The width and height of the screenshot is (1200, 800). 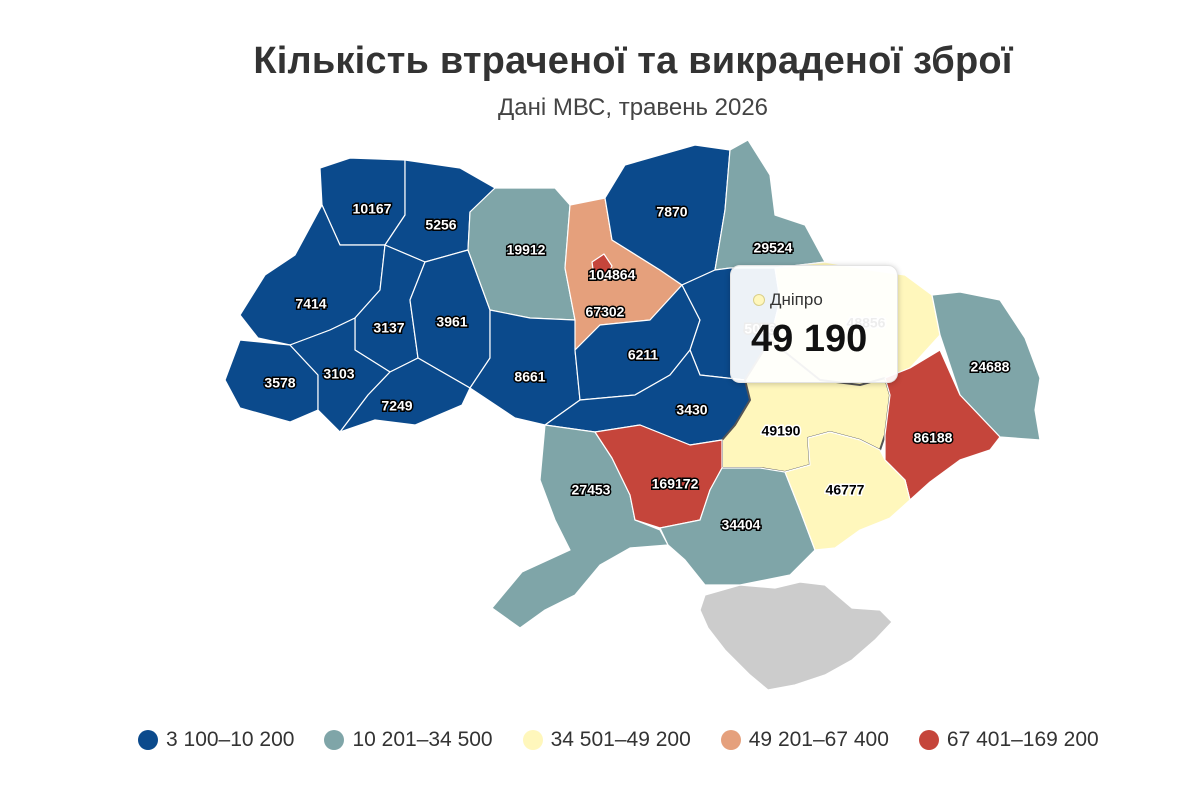 I want to click on region-value-label-luhansk: 24688, so click(x=990, y=367).